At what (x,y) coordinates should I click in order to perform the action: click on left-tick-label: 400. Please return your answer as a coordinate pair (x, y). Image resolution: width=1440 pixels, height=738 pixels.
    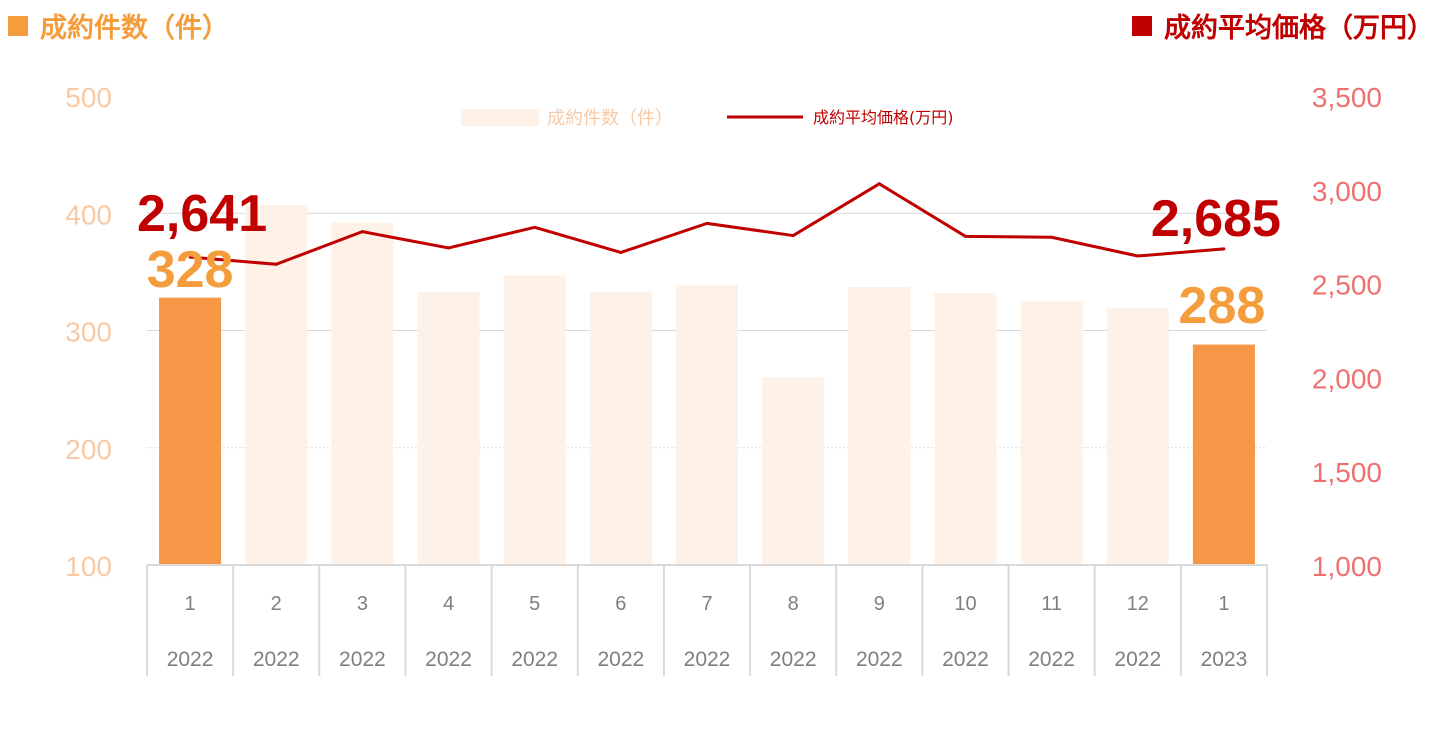
    Looking at the image, I should click on (88, 214).